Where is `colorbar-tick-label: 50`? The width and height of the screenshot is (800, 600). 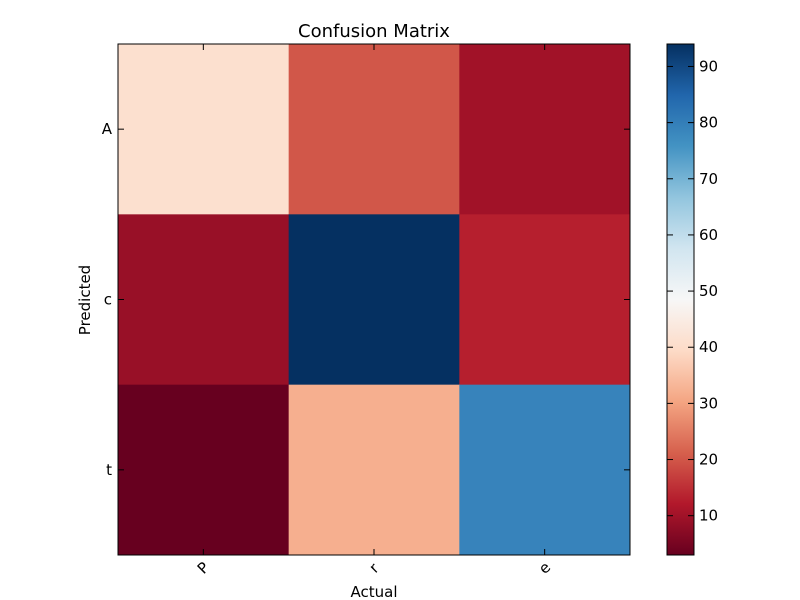 colorbar-tick-label: 50 is located at coordinates (708, 291).